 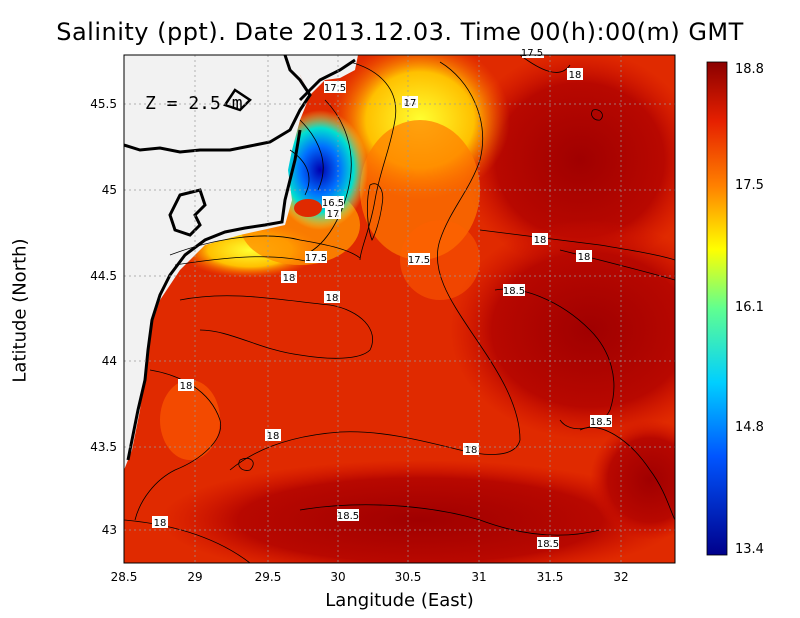 I want to click on y-tick-label: 43, so click(x=109, y=530).